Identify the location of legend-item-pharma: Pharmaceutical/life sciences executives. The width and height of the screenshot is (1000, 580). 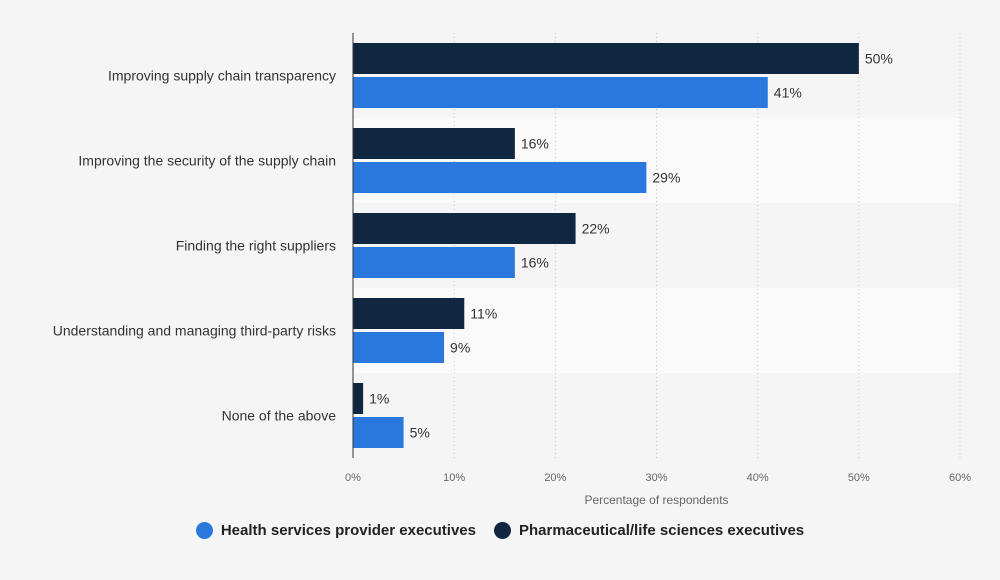
(649, 530).